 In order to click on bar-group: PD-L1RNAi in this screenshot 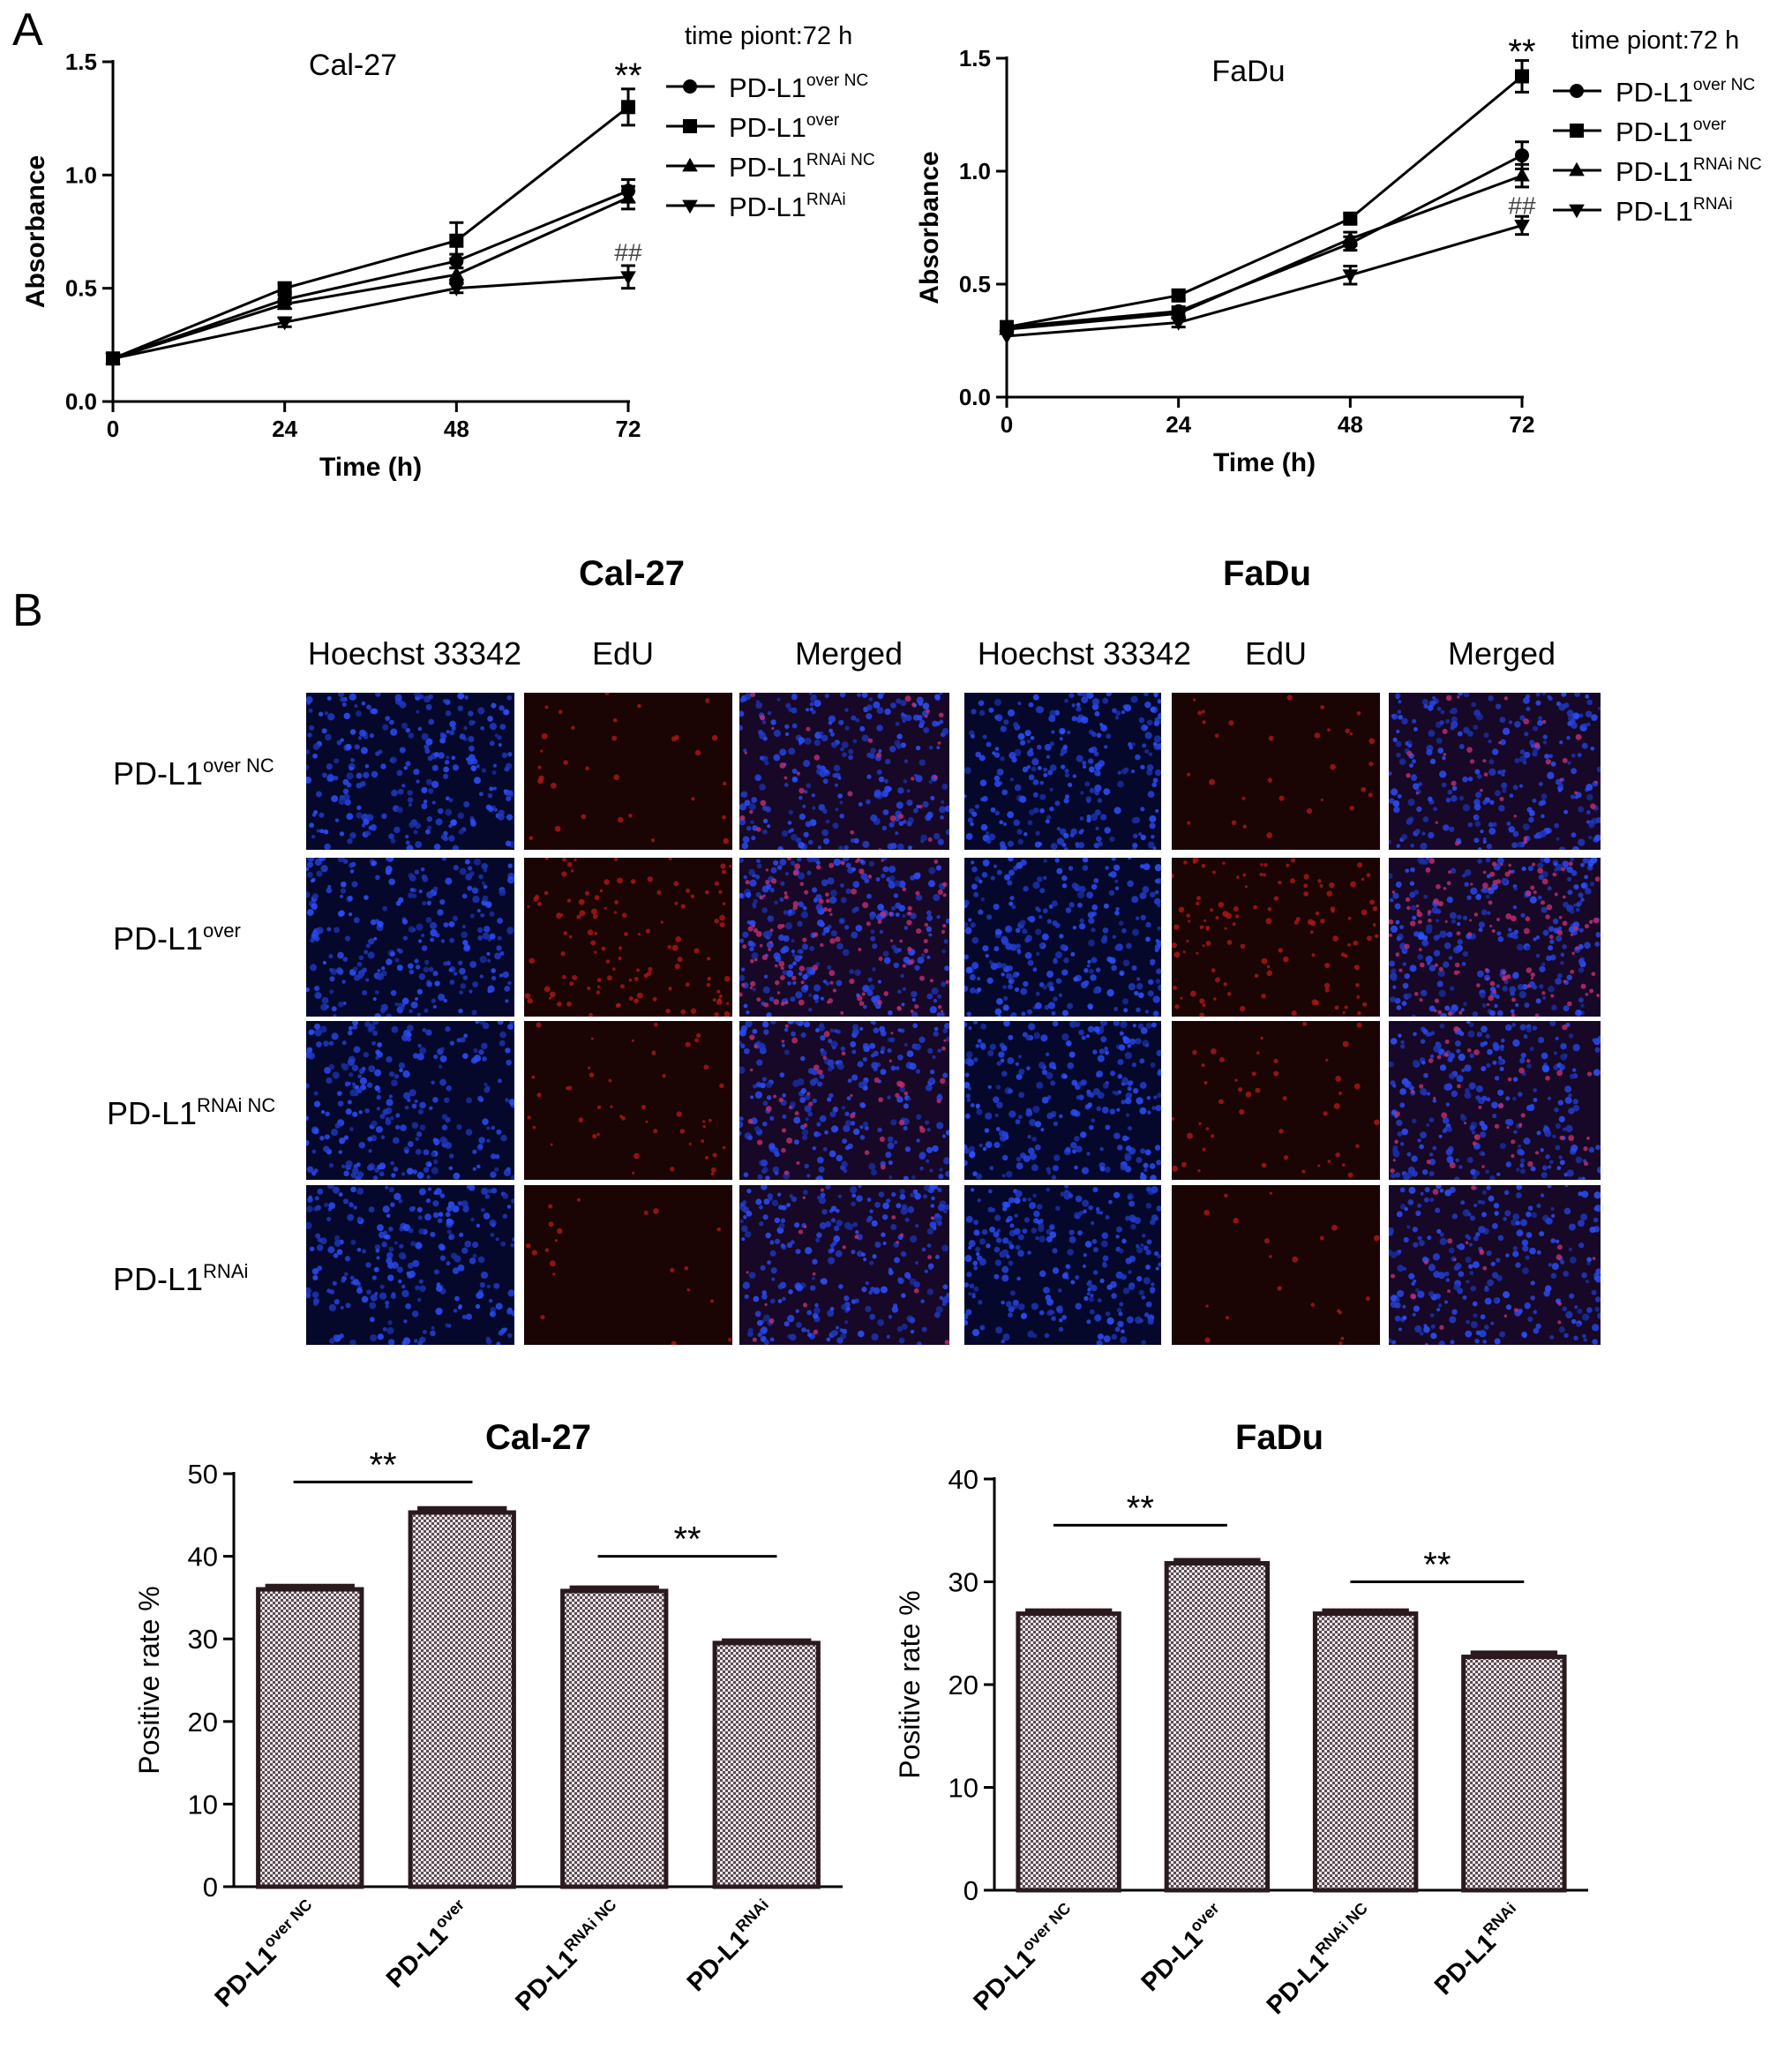, I will do `click(750, 1817)`.